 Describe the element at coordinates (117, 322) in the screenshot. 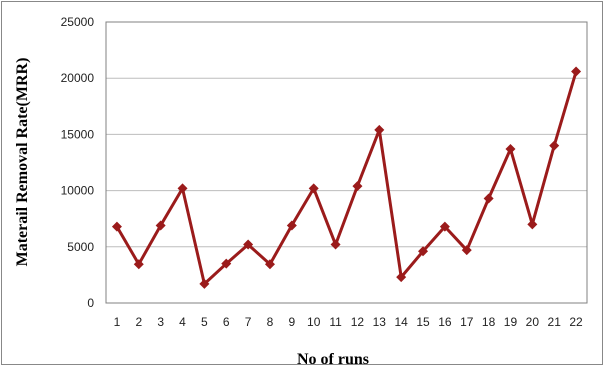

I see `x-tick-label: 1` at that location.